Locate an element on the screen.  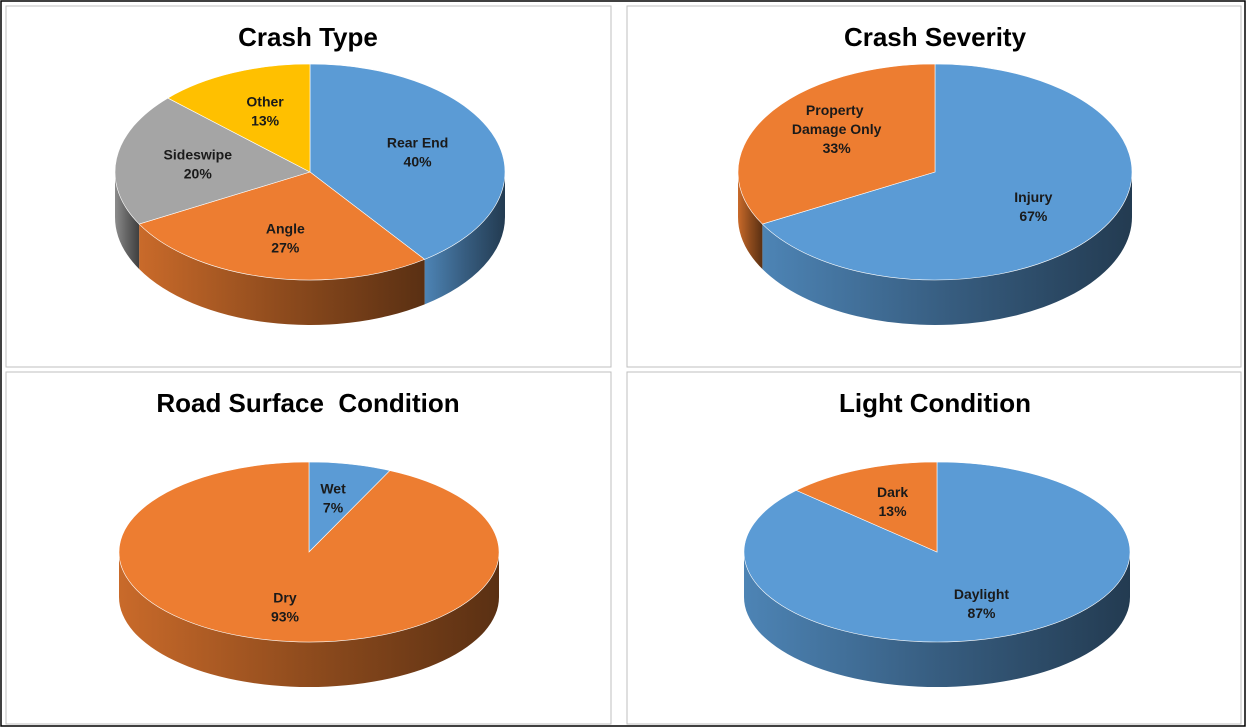
data-label-name: Sideswipe is located at coordinates (198, 155).